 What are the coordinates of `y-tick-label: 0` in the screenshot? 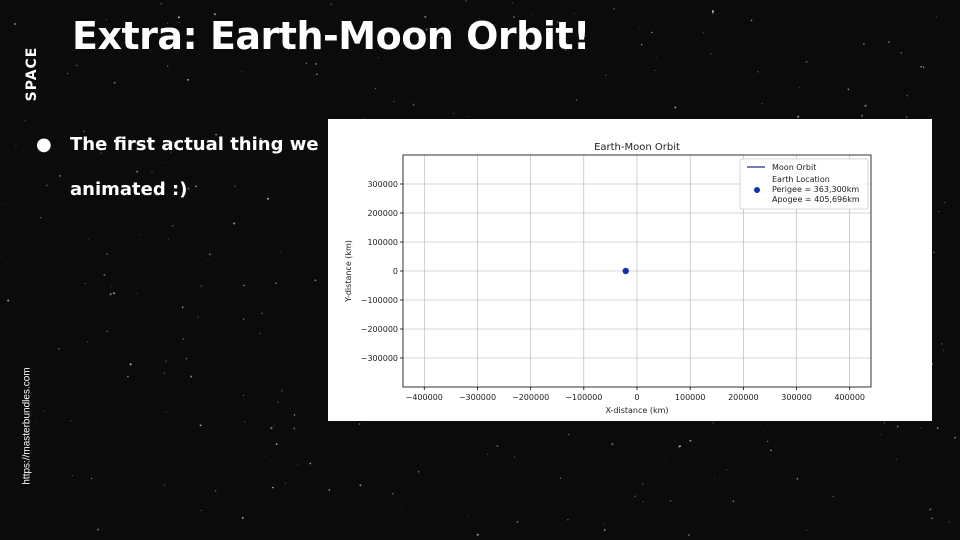 It's located at (395, 271).